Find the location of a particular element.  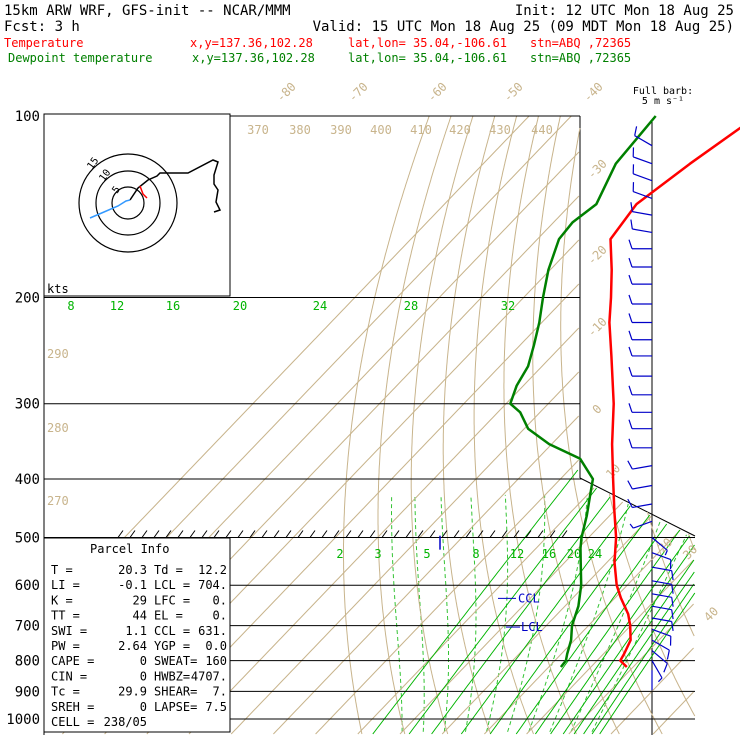

parcel-info-value: 20.3 is located at coordinates (132, 570).